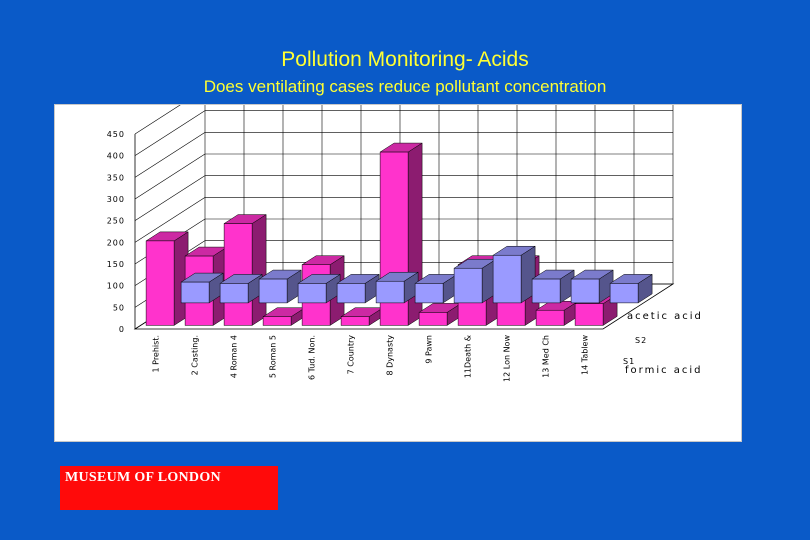 This screenshot has width=810, height=540. Describe the element at coordinates (390, 355) in the screenshot. I see `category-label: 8 Dynasty` at that location.